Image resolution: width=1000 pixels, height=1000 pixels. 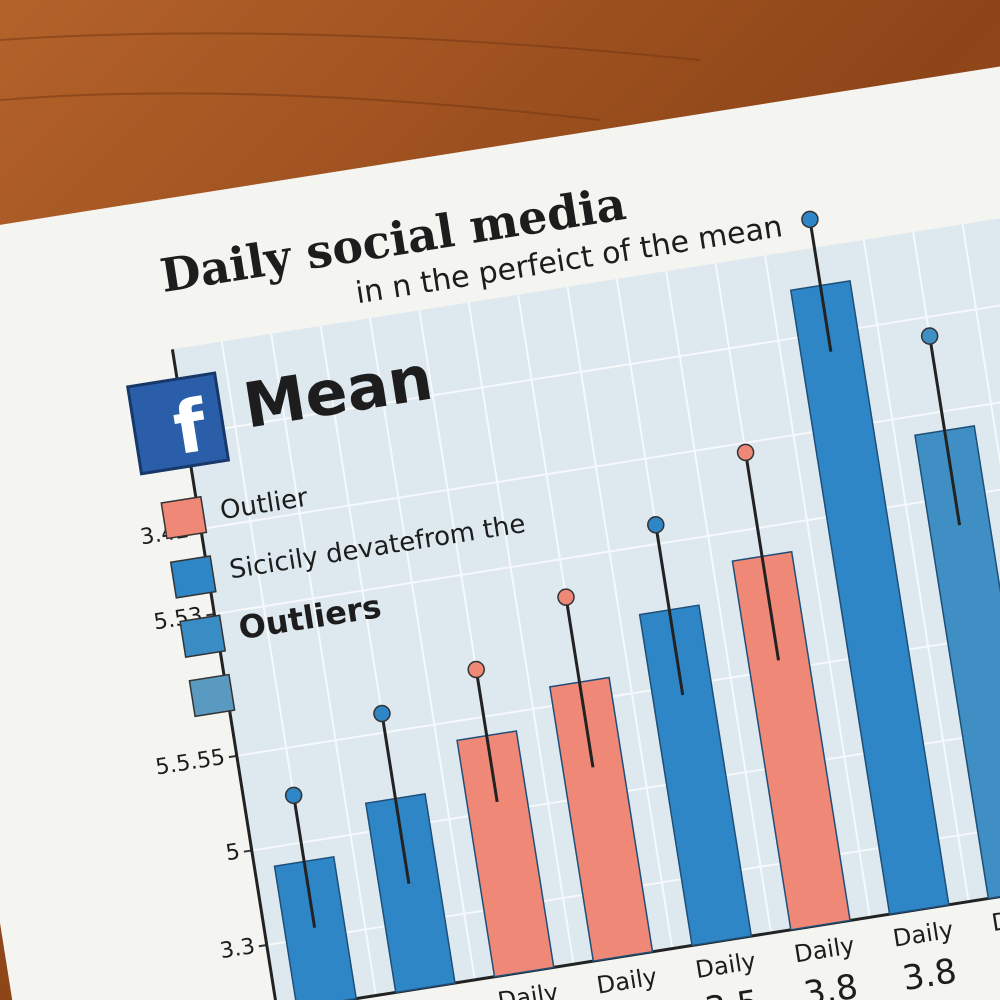 I want to click on y-tick-label: 5, so click(x=233, y=852).